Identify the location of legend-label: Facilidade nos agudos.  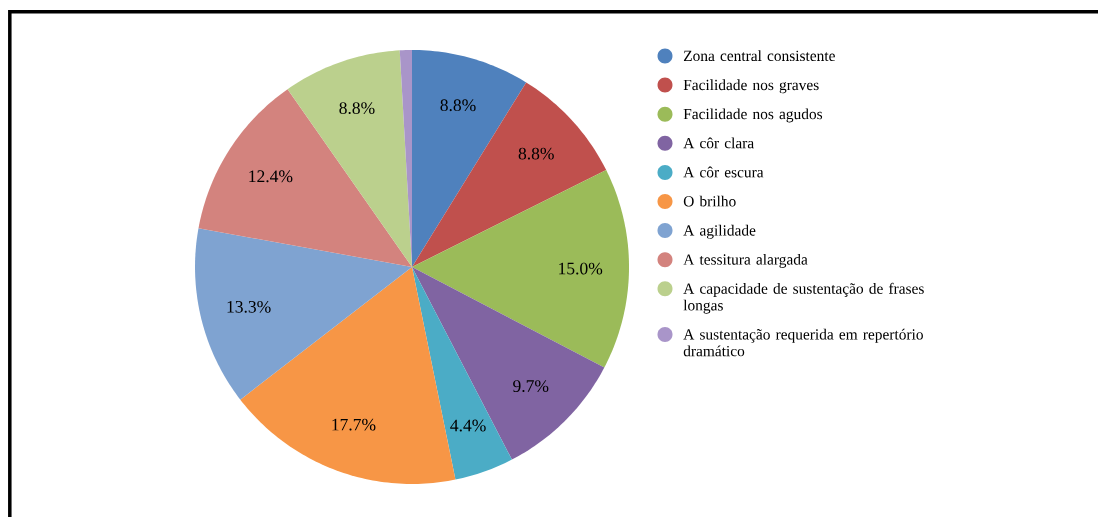
(753, 115).